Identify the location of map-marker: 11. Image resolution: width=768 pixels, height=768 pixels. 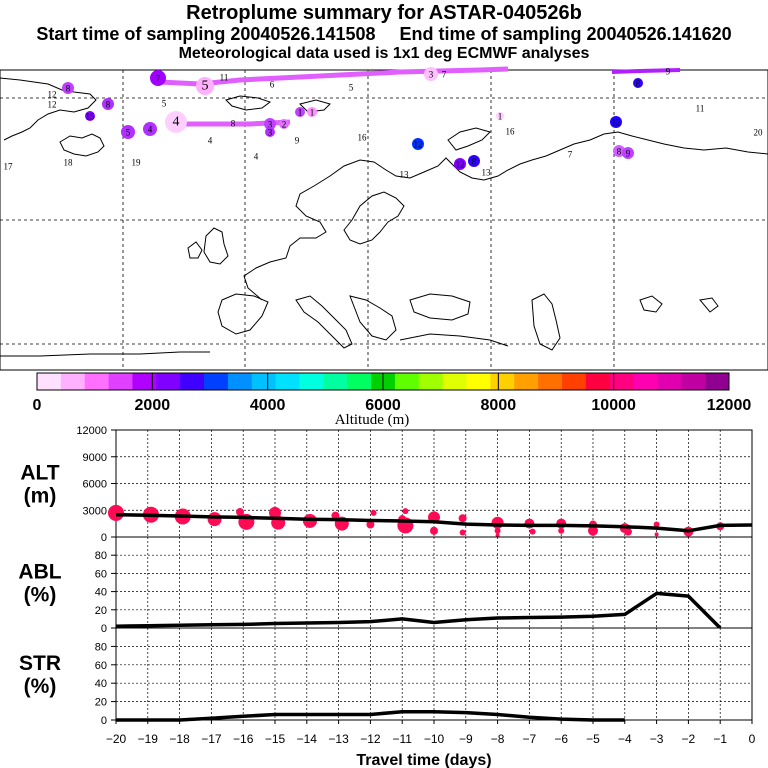
(224, 78).